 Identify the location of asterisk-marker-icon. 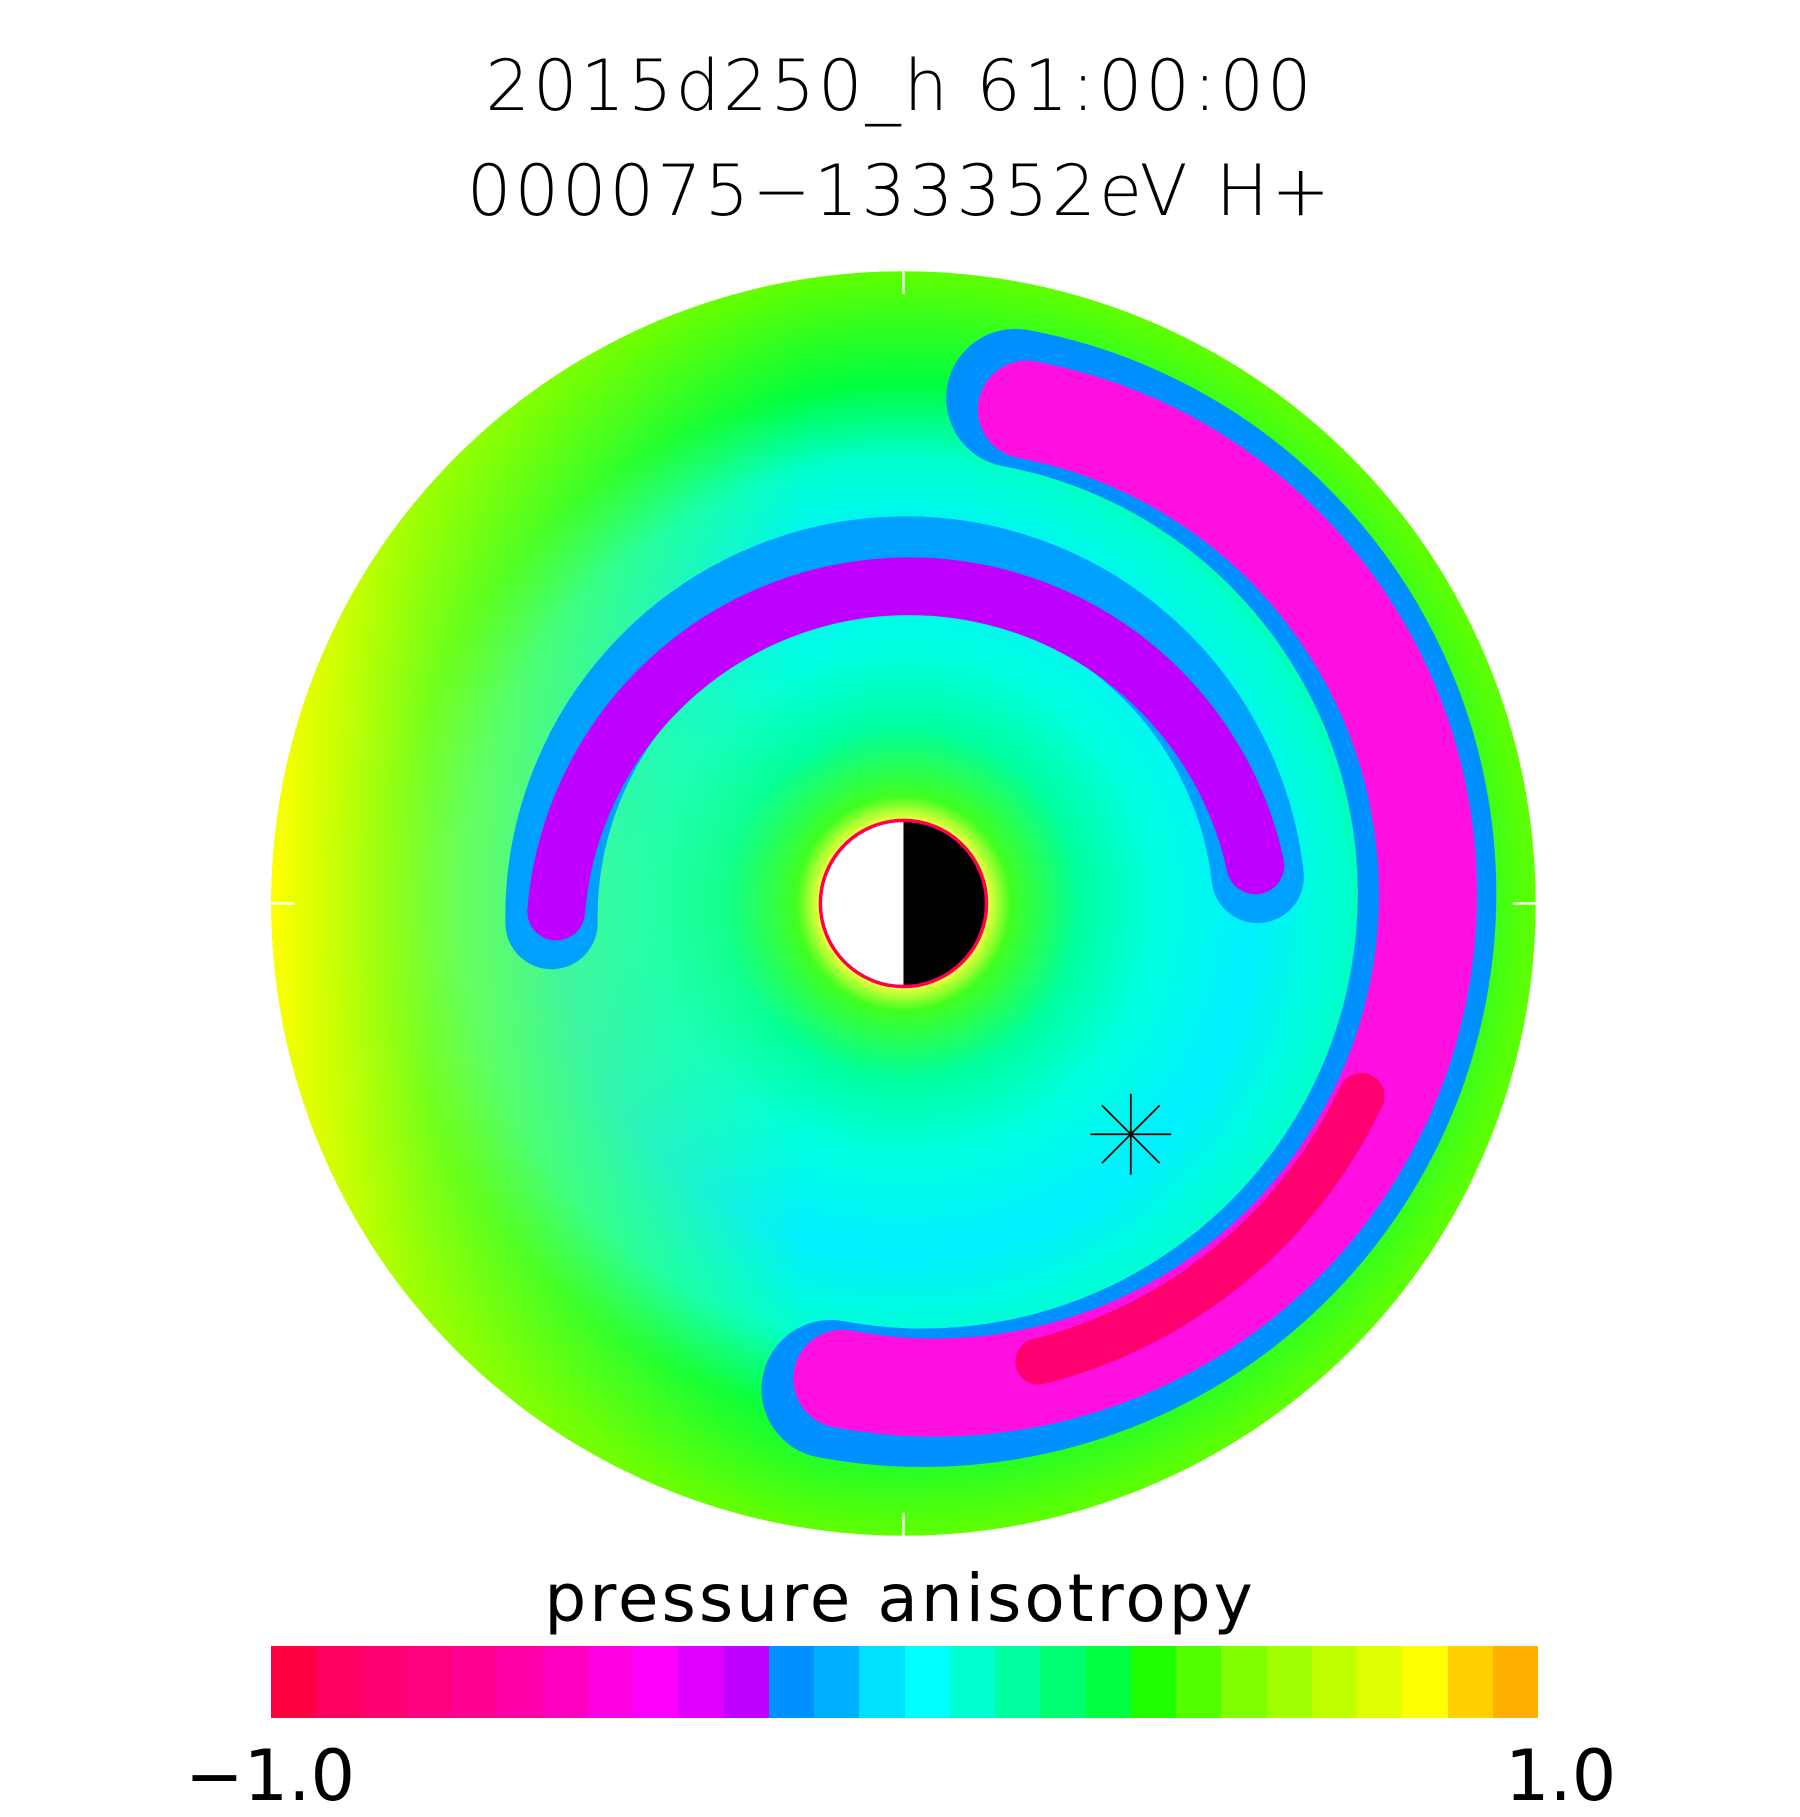
(1131, 1134).